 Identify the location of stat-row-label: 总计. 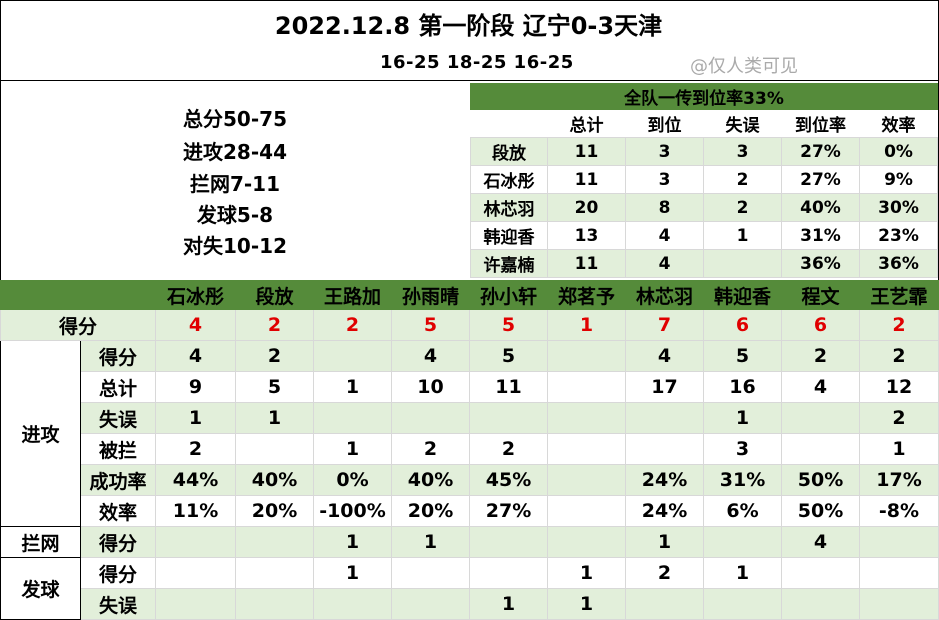
(118, 387).